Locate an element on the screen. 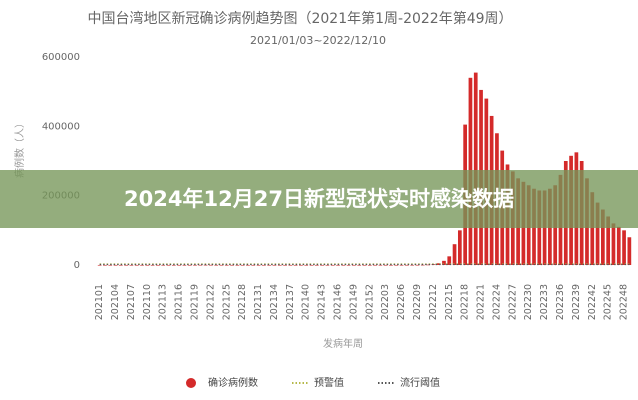 Image resolution: width=638 pixels, height=400 pixels. x-tick-label: 202131 is located at coordinates (258, 302).